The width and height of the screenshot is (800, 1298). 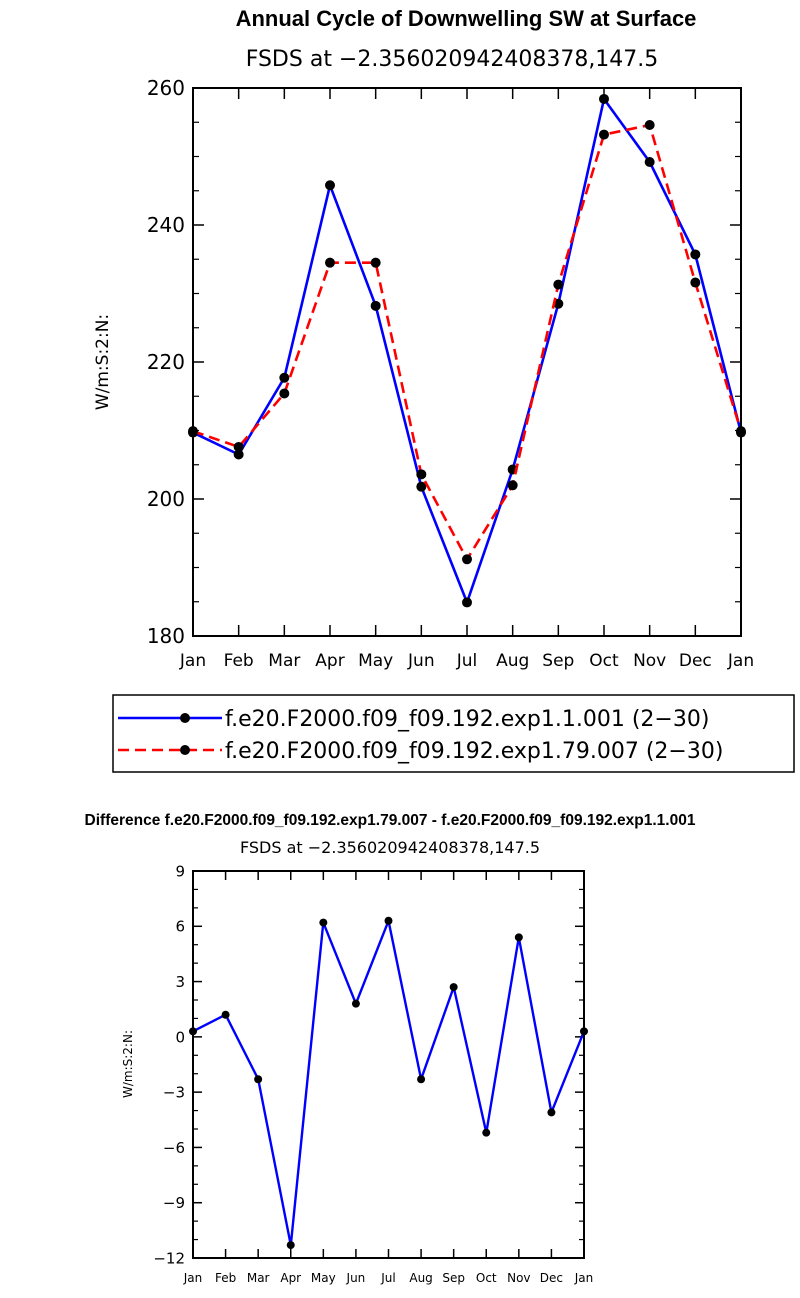 What do you see at coordinates (169, 1064) in the screenshot?
I see `y-tick-labels: −12 −9 −6 −3 0 3 6 9` at bounding box center [169, 1064].